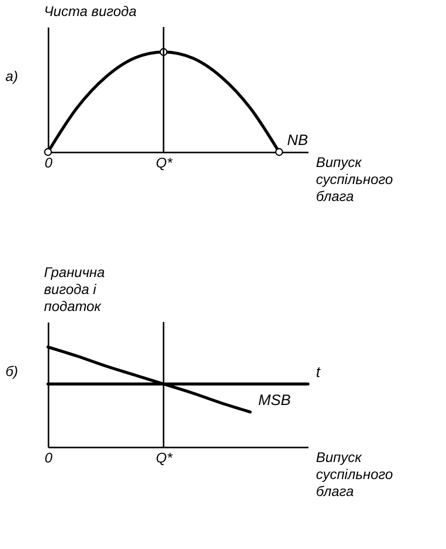  What do you see at coordinates (11, 371) in the screenshot?
I see `text: б)` at bounding box center [11, 371].